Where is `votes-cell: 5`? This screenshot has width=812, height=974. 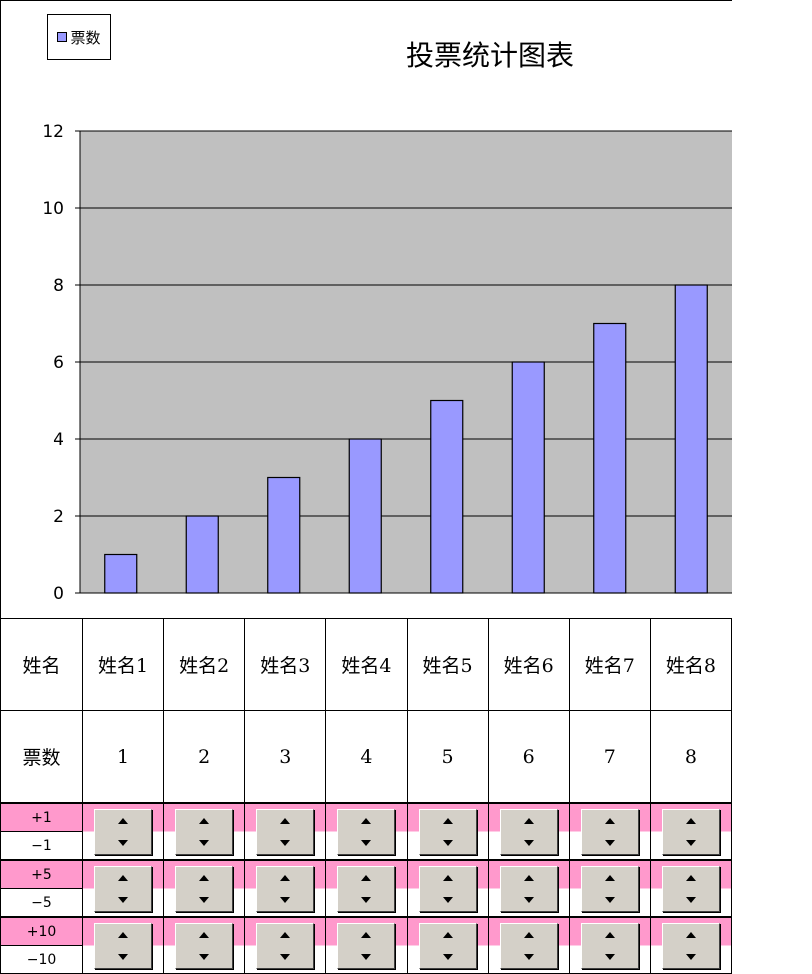
votes-cell: 5 is located at coordinates (447, 757).